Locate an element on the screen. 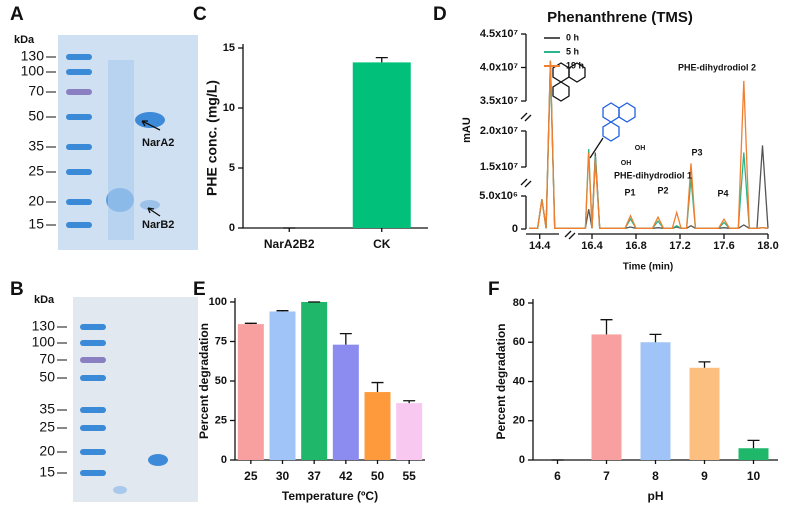 This screenshot has width=789, height=511. annotation: PHE-dihydrodiol 2 is located at coordinates (717, 67).